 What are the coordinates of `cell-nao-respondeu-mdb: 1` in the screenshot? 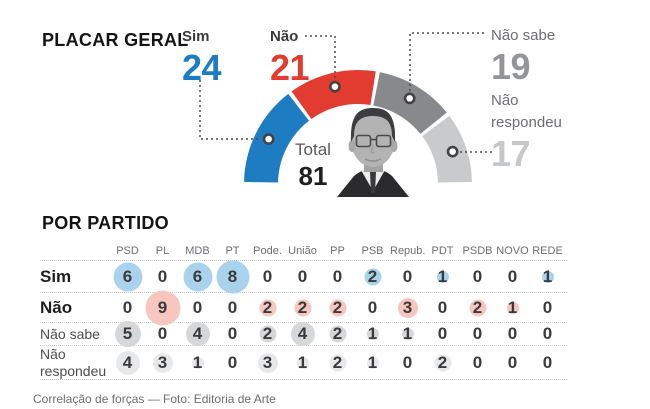 It's located at (197, 362).